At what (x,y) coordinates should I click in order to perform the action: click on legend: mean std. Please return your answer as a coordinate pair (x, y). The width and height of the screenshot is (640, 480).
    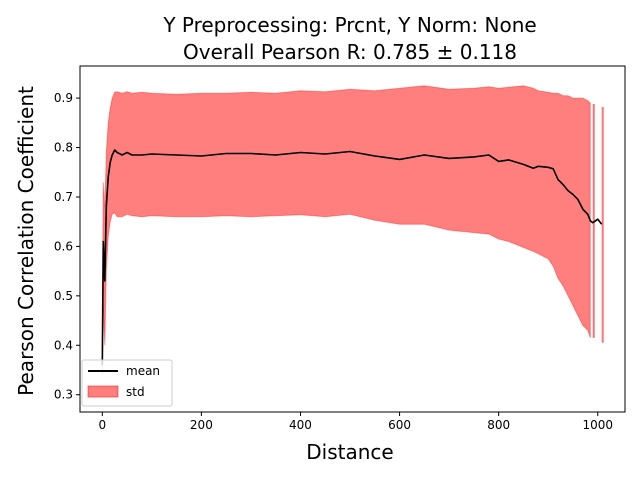
    Looking at the image, I should click on (127, 383).